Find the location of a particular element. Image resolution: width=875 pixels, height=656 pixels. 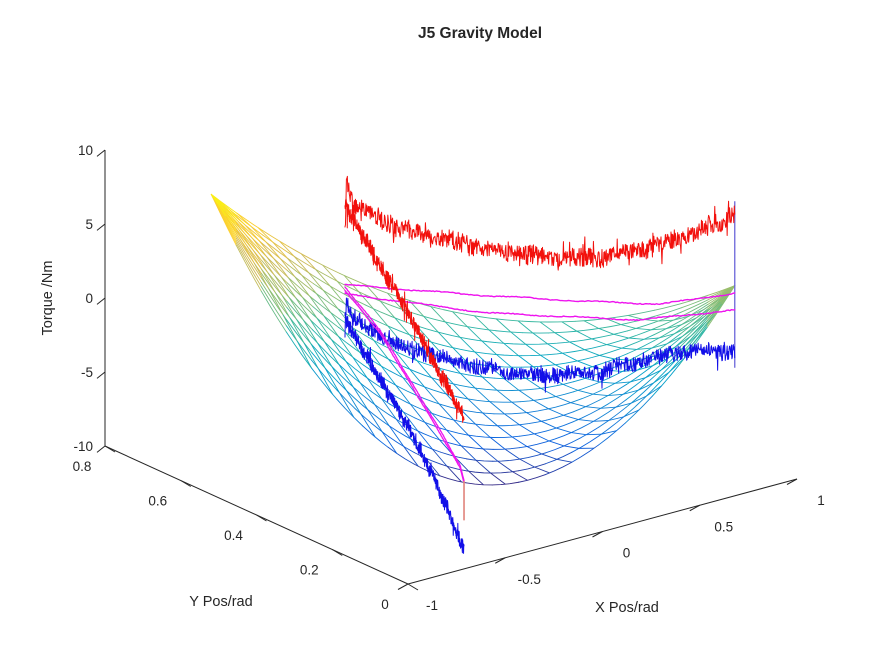

y-tick-mark is located at coordinates (337, 552).